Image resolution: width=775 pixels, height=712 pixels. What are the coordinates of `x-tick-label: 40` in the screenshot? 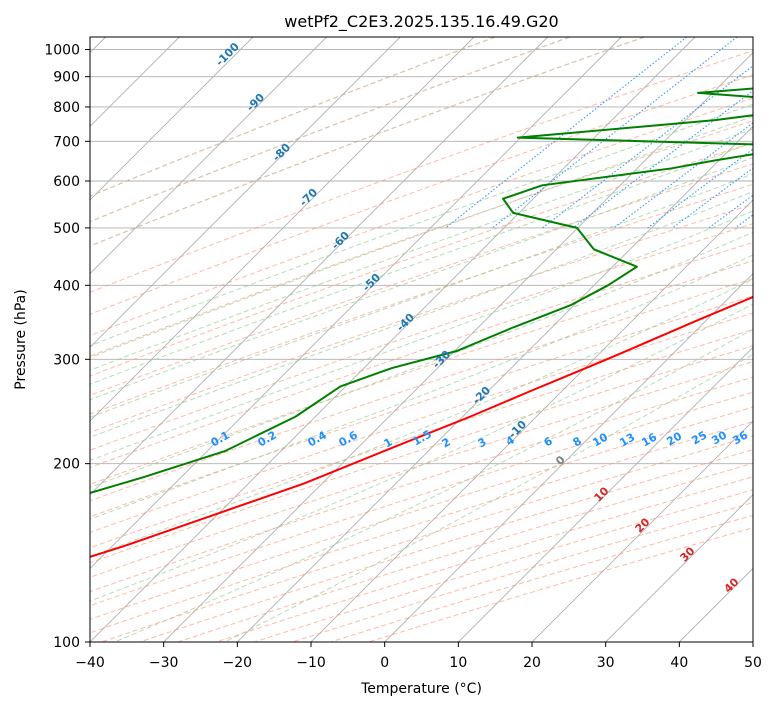 It's located at (679, 663).